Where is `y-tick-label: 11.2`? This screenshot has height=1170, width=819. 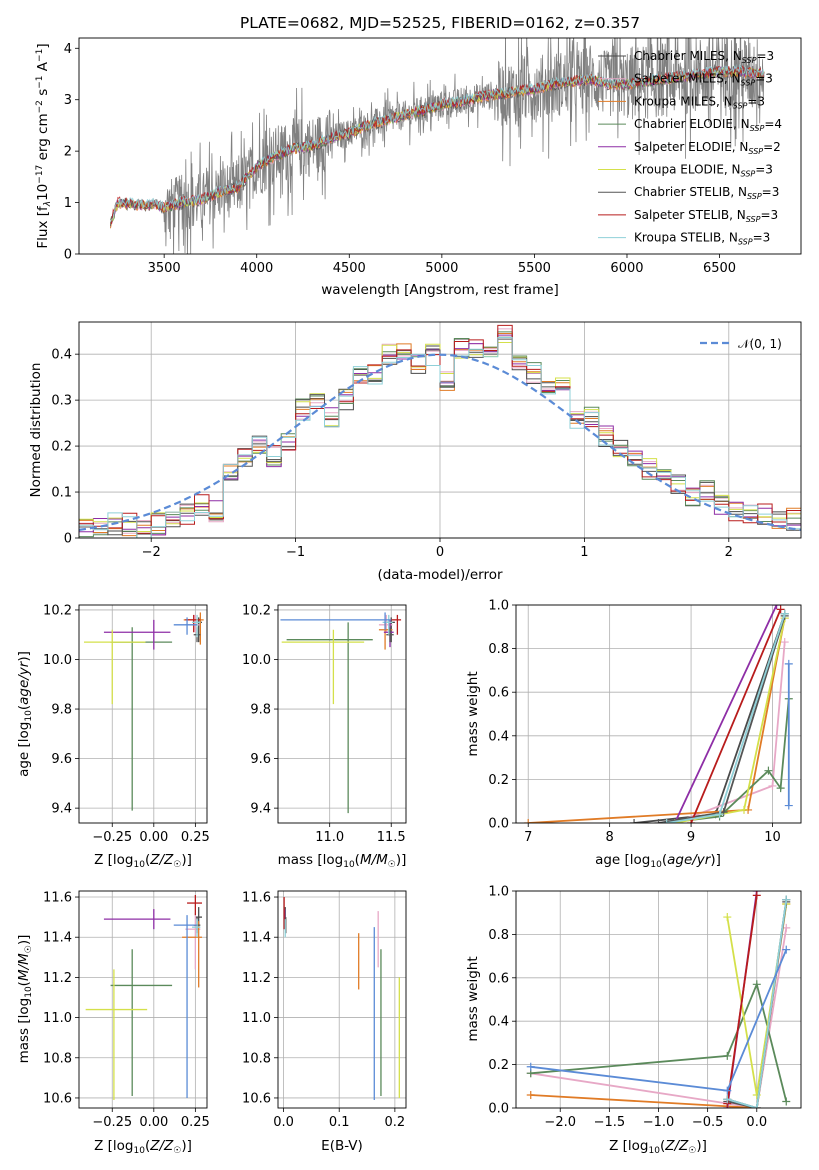 y-tick-label: 11.2 is located at coordinates (256, 978).